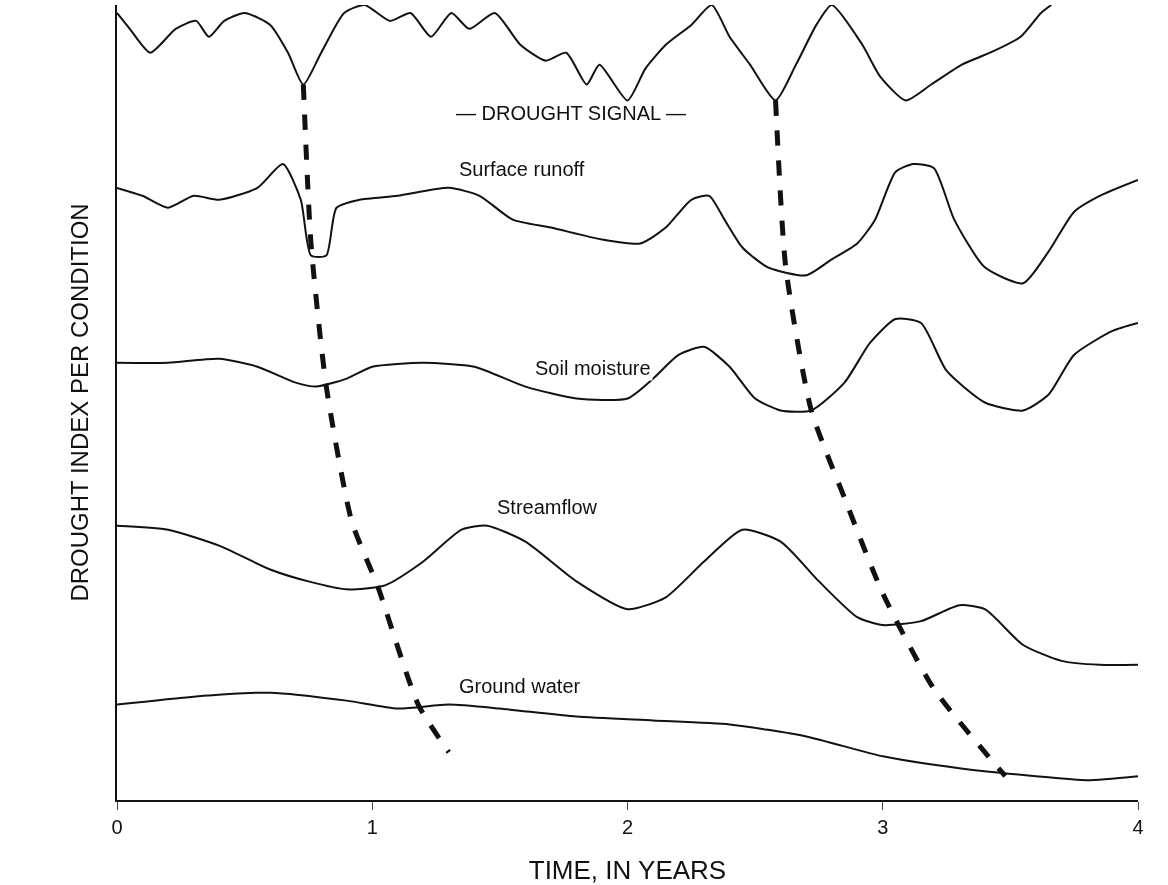 The image size is (1168, 885). What do you see at coordinates (571, 113) in the screenshot?
I see `annotation: — DROUGHT SIGNAL —` at bounding box center [571, 113].